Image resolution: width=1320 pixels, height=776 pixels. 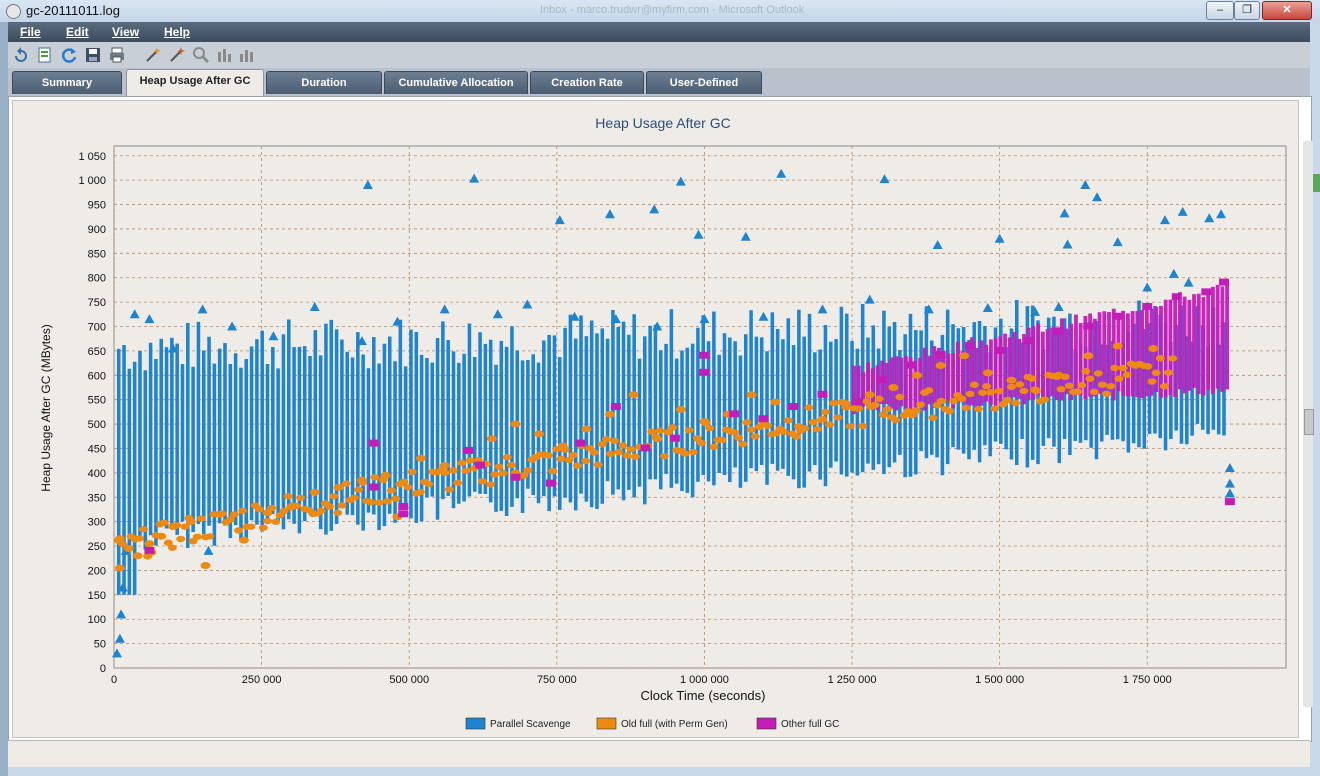 What do you see at coordinates (45, 55) in the screenshot?
I see `export-icon` at bounding box center [45, 55].